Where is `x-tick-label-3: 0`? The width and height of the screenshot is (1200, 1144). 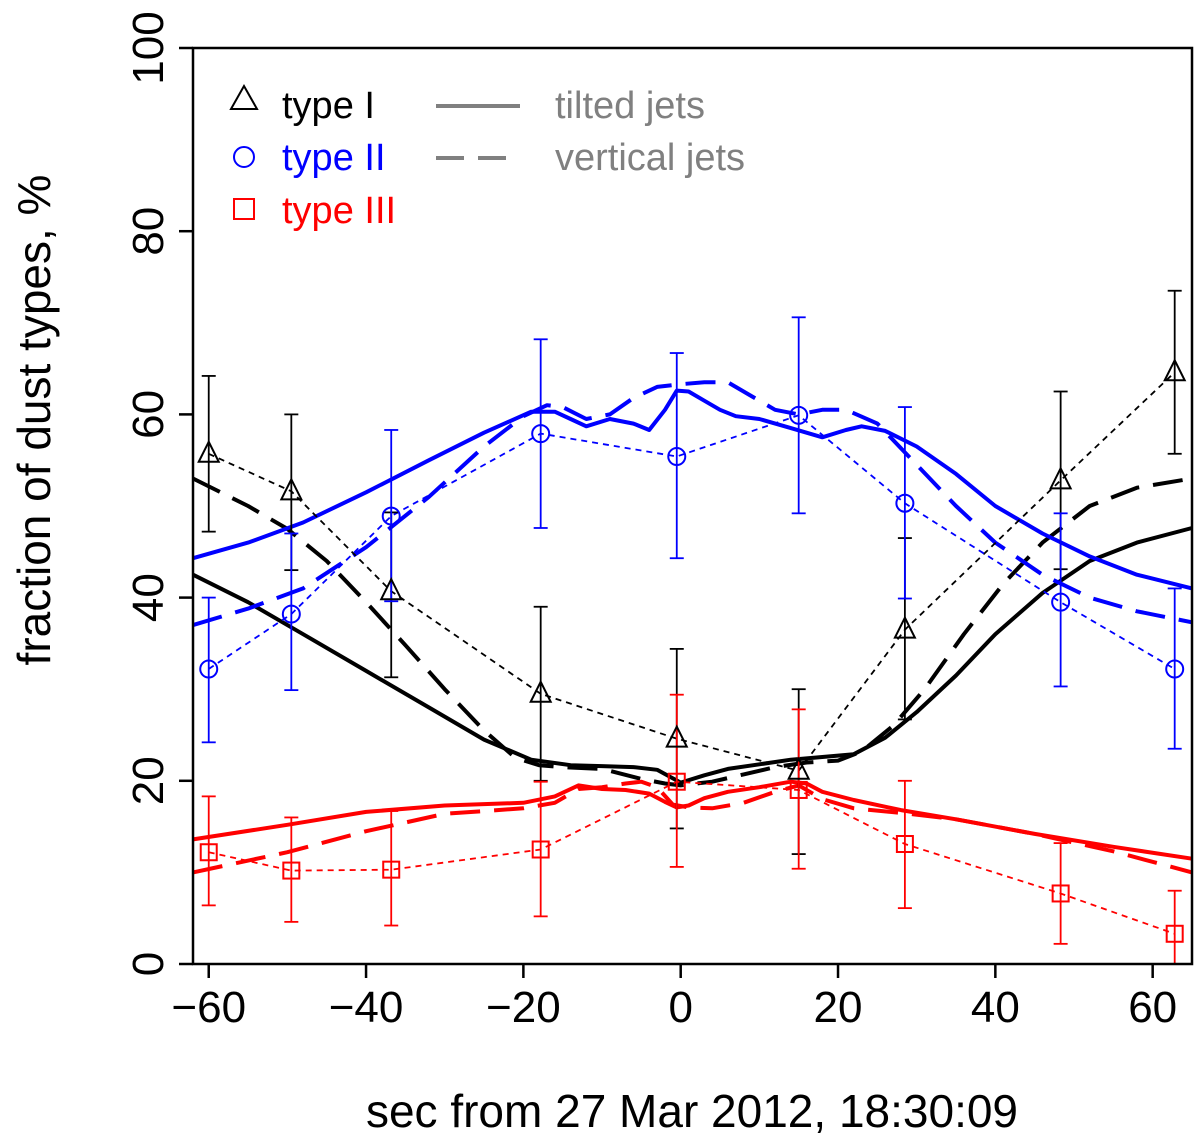 x-tick-label-3: 0 is located at coordinates (680, 1007).